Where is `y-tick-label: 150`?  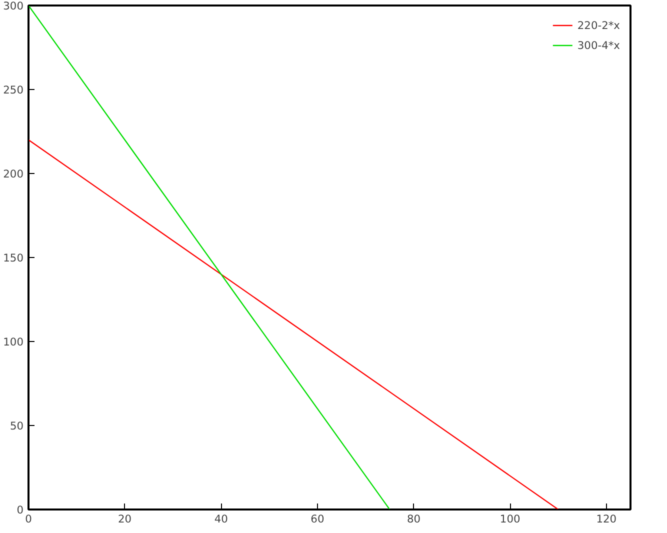
y-tick-label: 150 is located at coordinates (13, 258).